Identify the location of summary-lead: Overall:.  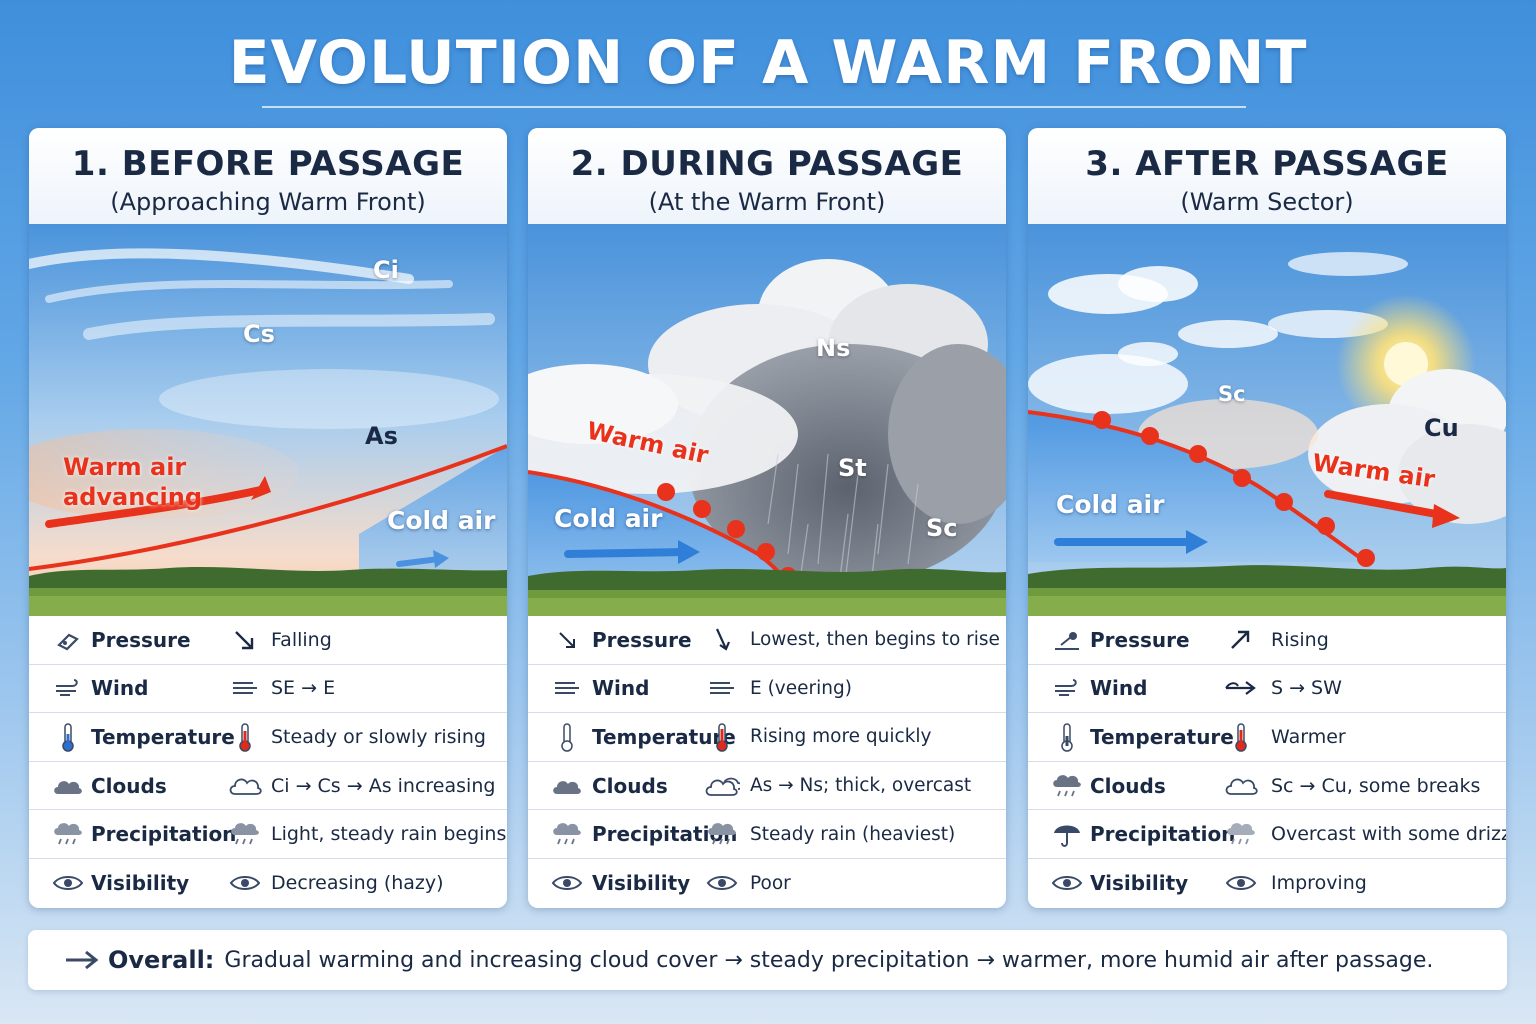
(161, 960).